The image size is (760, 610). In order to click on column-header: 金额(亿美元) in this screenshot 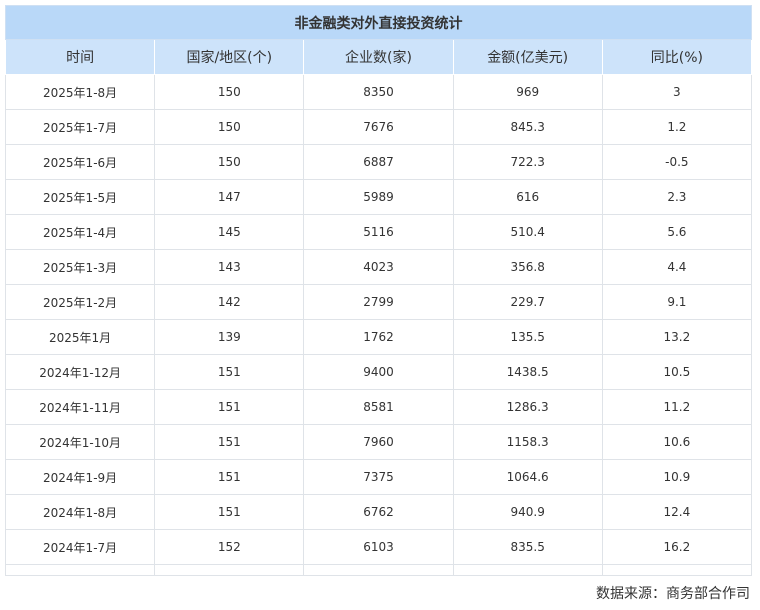, I will do `click(527, 57)`.